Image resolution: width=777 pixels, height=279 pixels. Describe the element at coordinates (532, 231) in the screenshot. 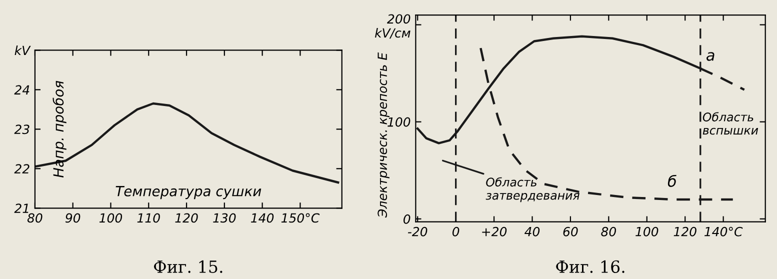

I see `x-tick-label: 40` at that location.